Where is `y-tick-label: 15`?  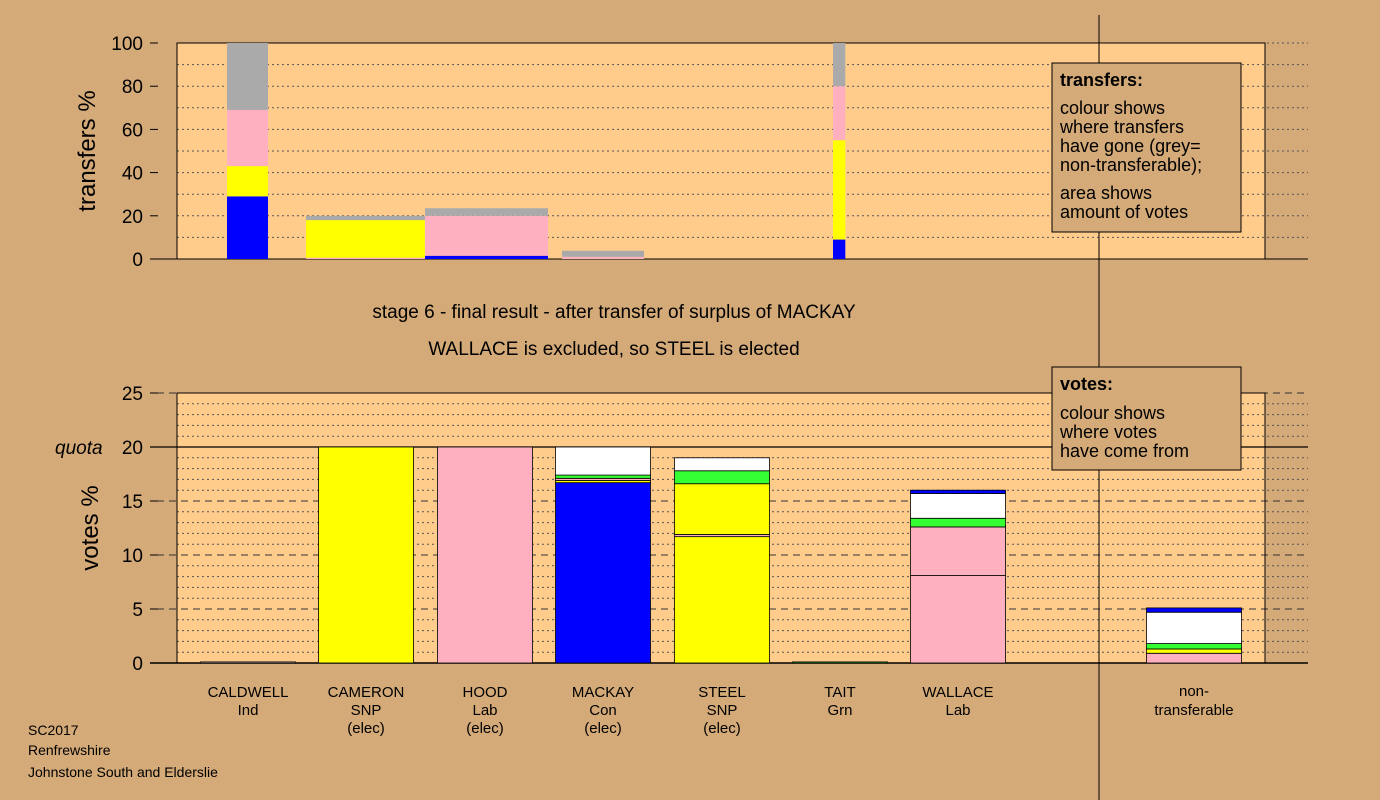
y-tick-label: 15 is located at coordinates (132, 502).